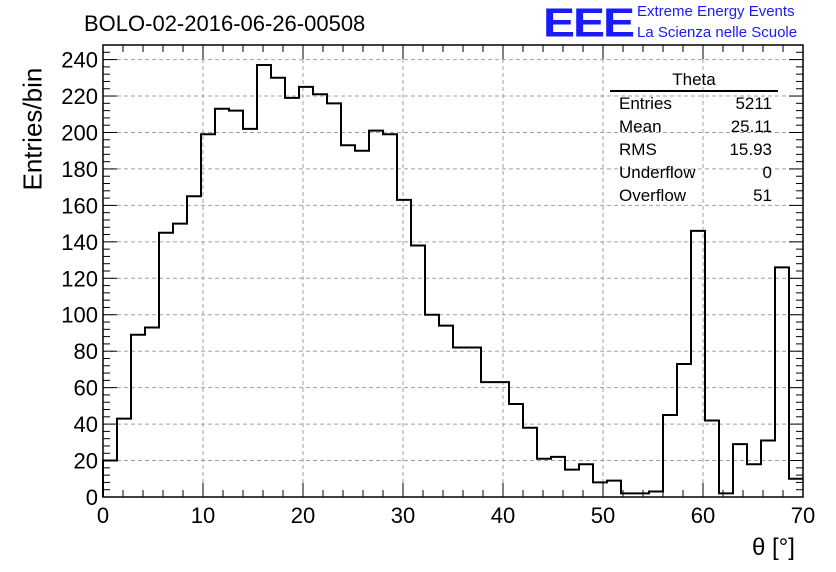 This screenshot has height=572, width=836. Describe the element at coordinates (86, 351) in the screenshot. I see `y-tick-label: 80` at that location.